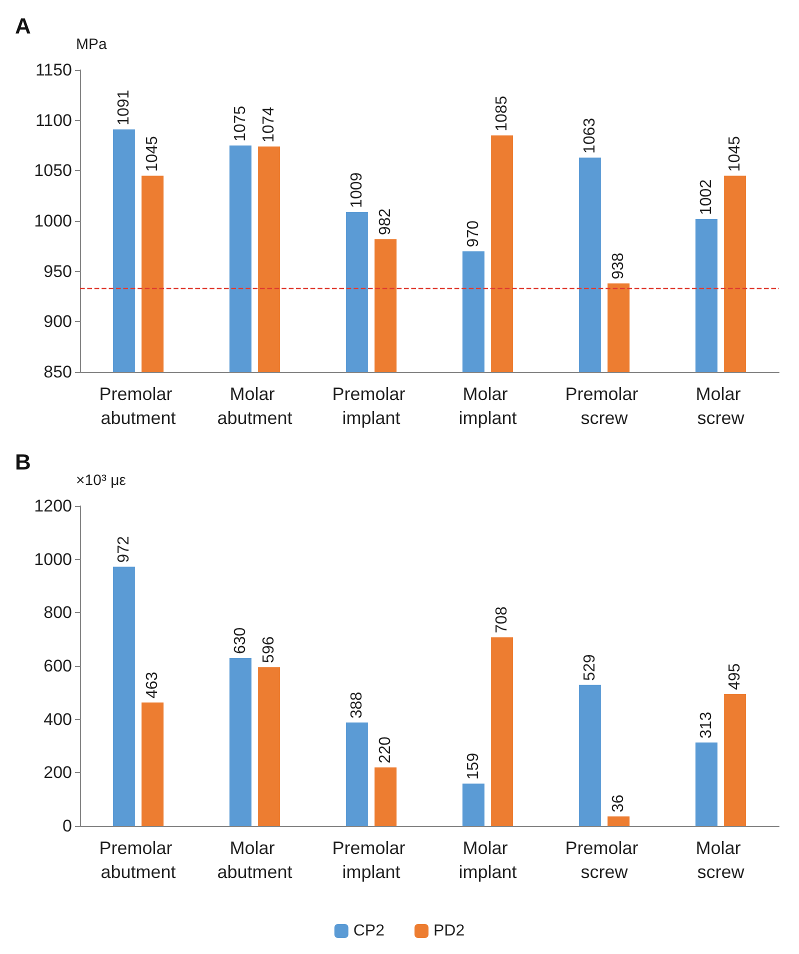  Describe the element at coordinates (123, 108) in the screenshot. I see `data-label: 1091` at that location.